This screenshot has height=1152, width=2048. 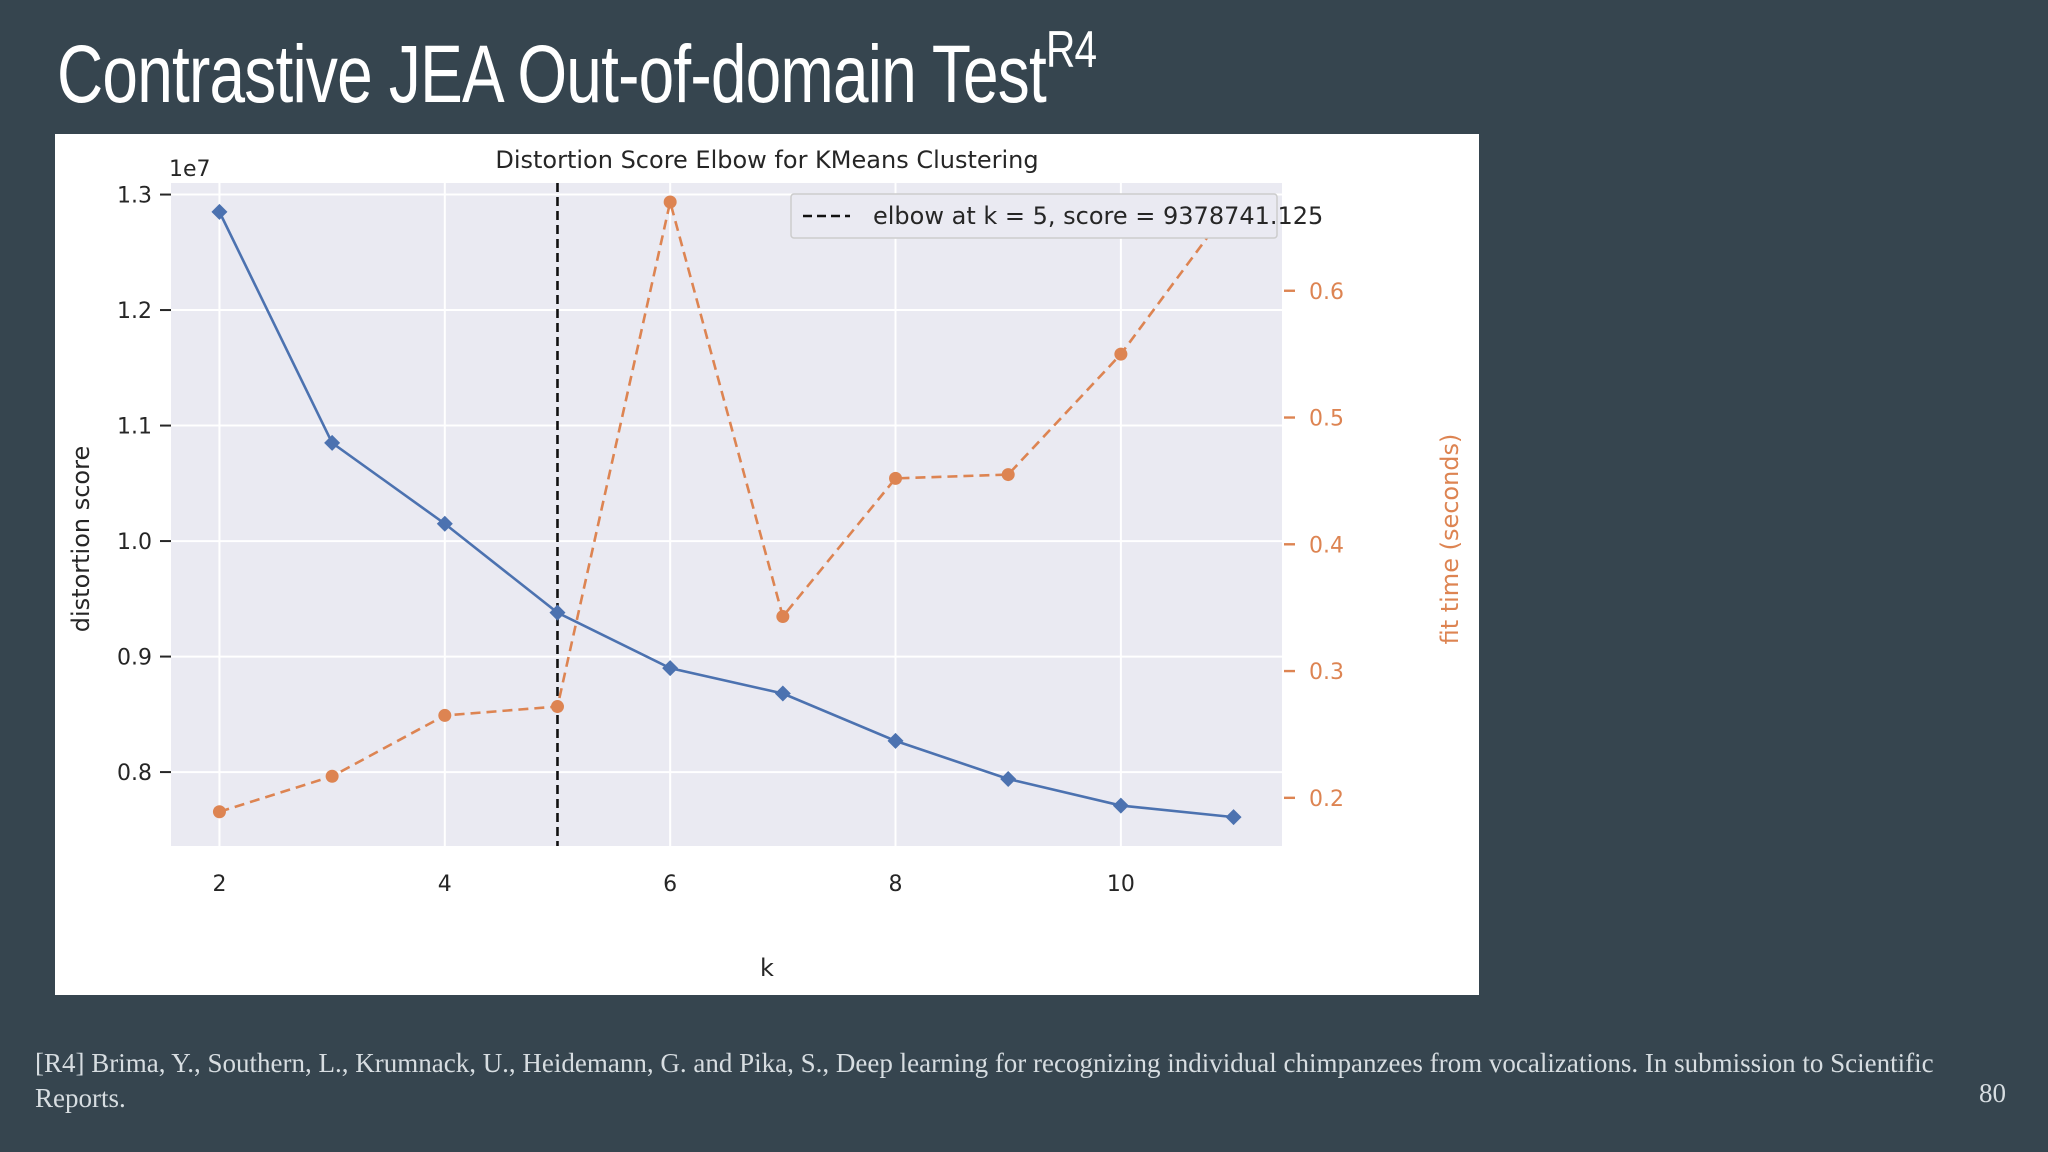 I want to click on x-tick-label: 2, so click(x=219, y=884).